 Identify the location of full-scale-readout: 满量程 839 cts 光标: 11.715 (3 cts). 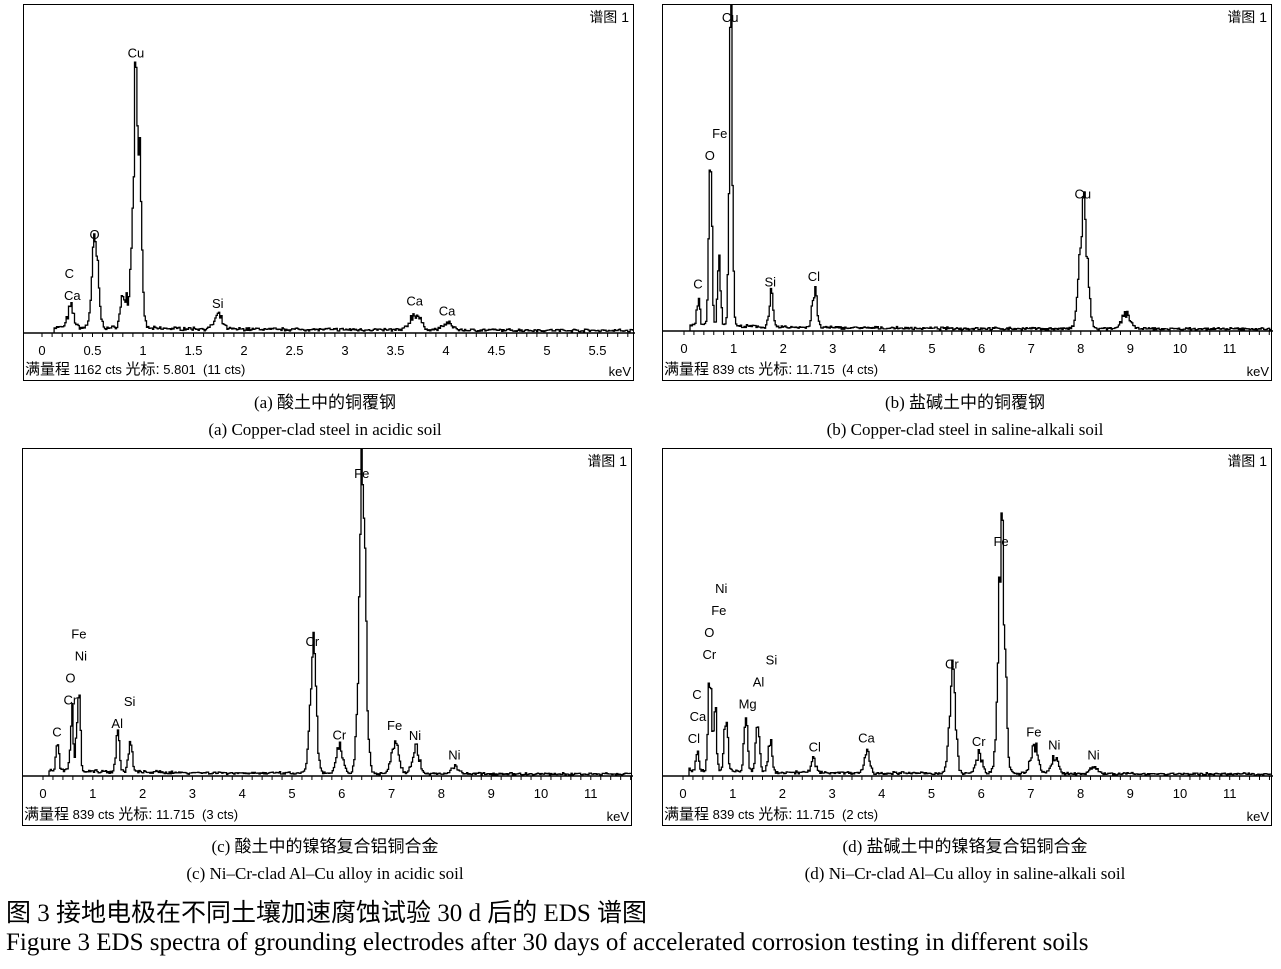
(131, 813).